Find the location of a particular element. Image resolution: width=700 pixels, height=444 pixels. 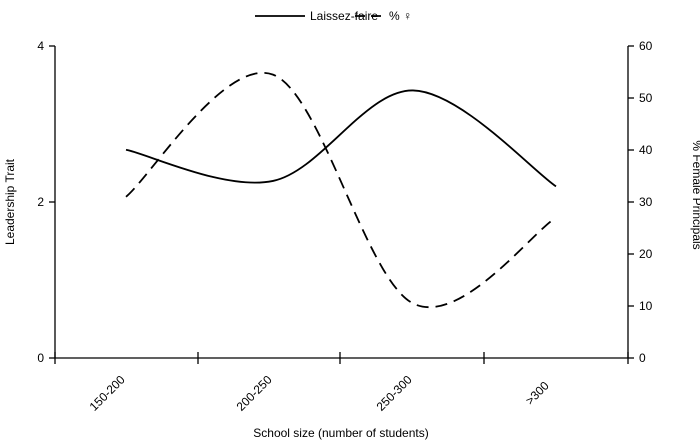

y-axis-left-tick-label: 4 is located at coordinates (40, 46).